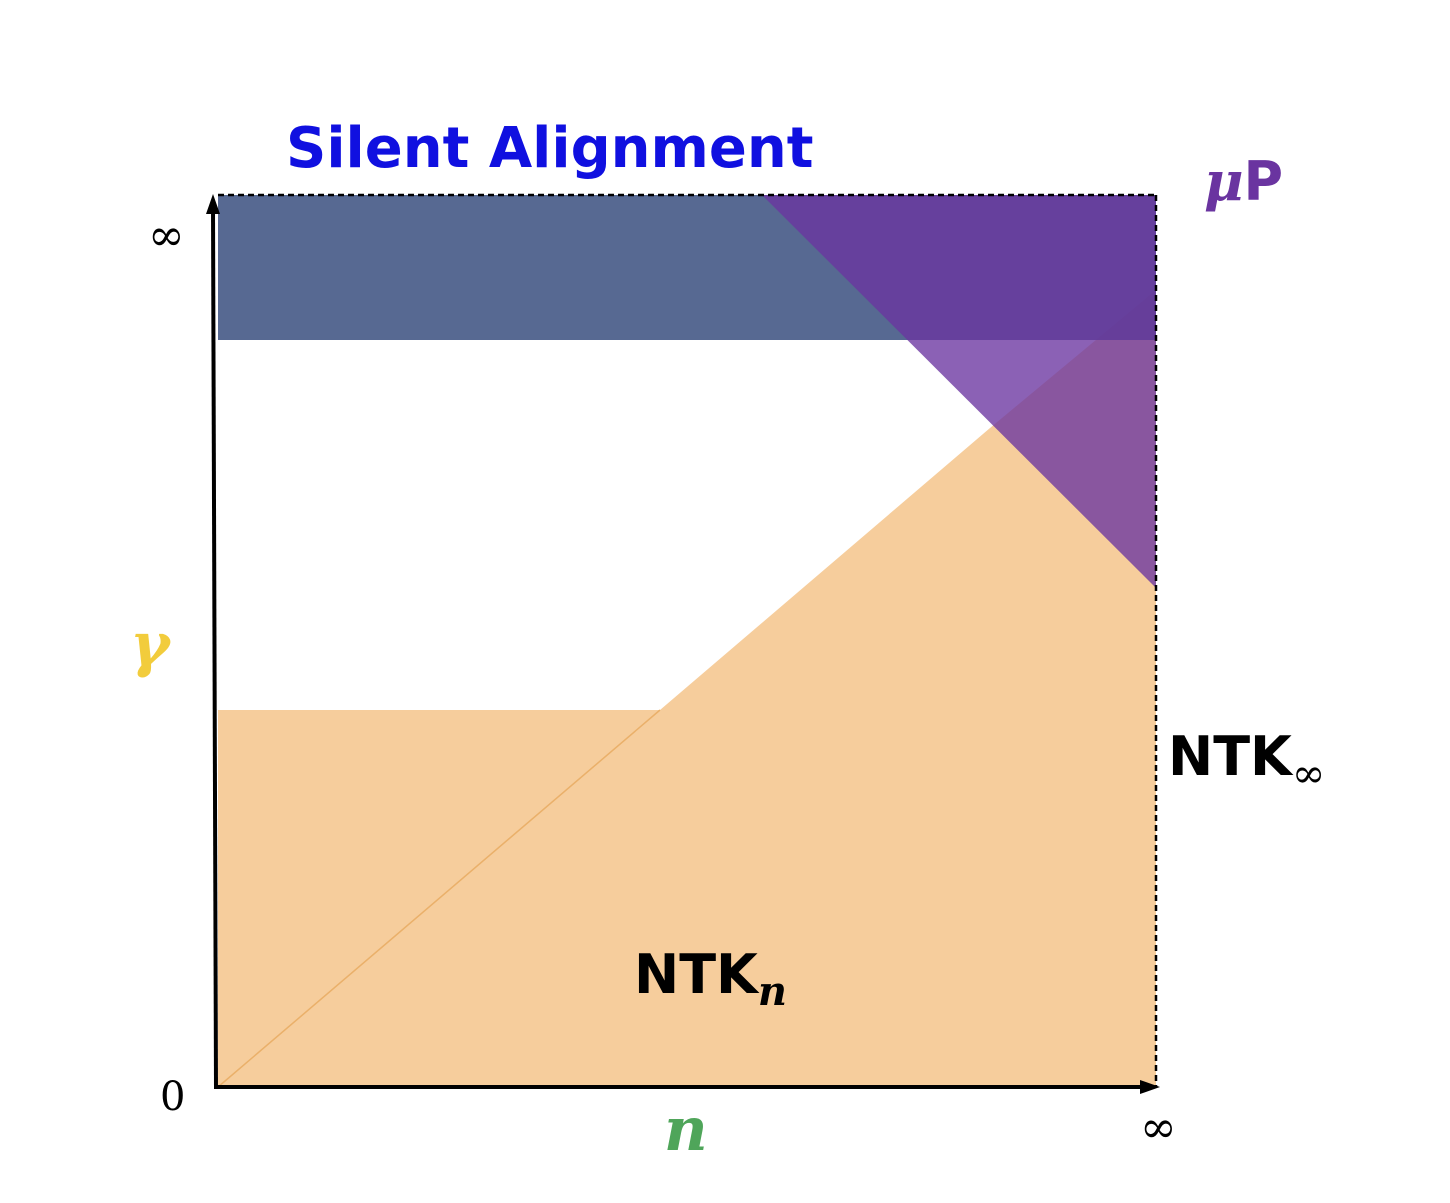  I want to click on ntk-n-label: NTKn, so click(710, 979).